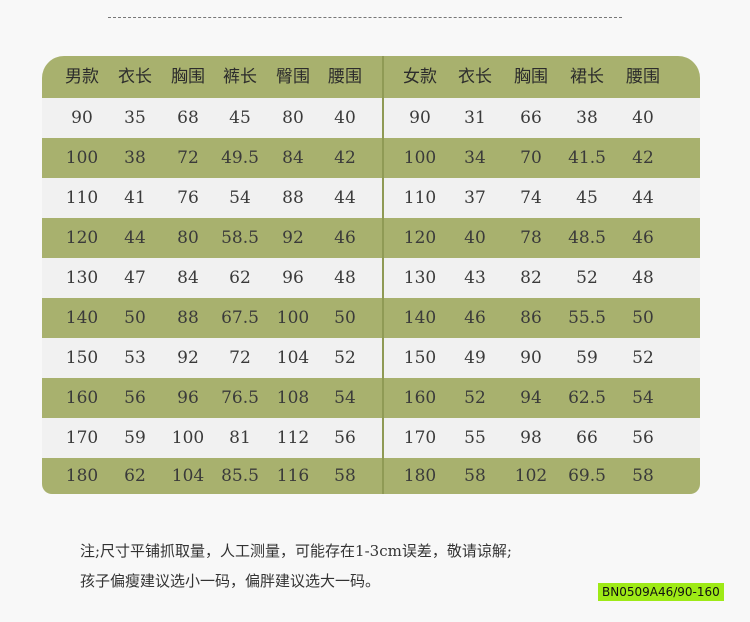 This screenshot has width=750, height=622. What do you see at coordinates (475, 198) in the screenshot?
I see `women-cell: 37` at bounding box center [475, 198].